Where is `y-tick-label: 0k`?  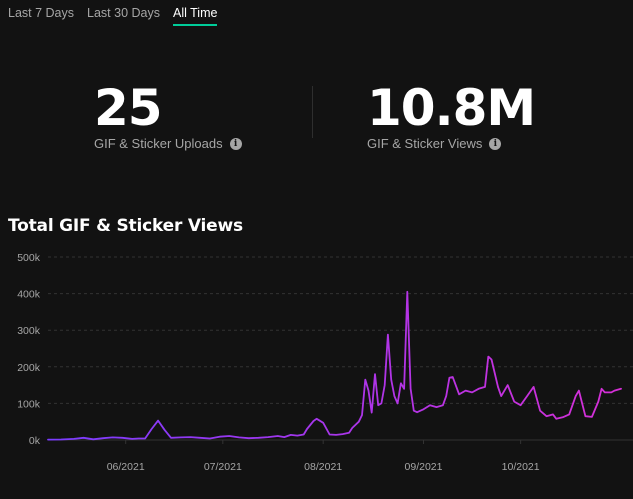 y-tick-label: 0k is located at coordinates (35, 441).